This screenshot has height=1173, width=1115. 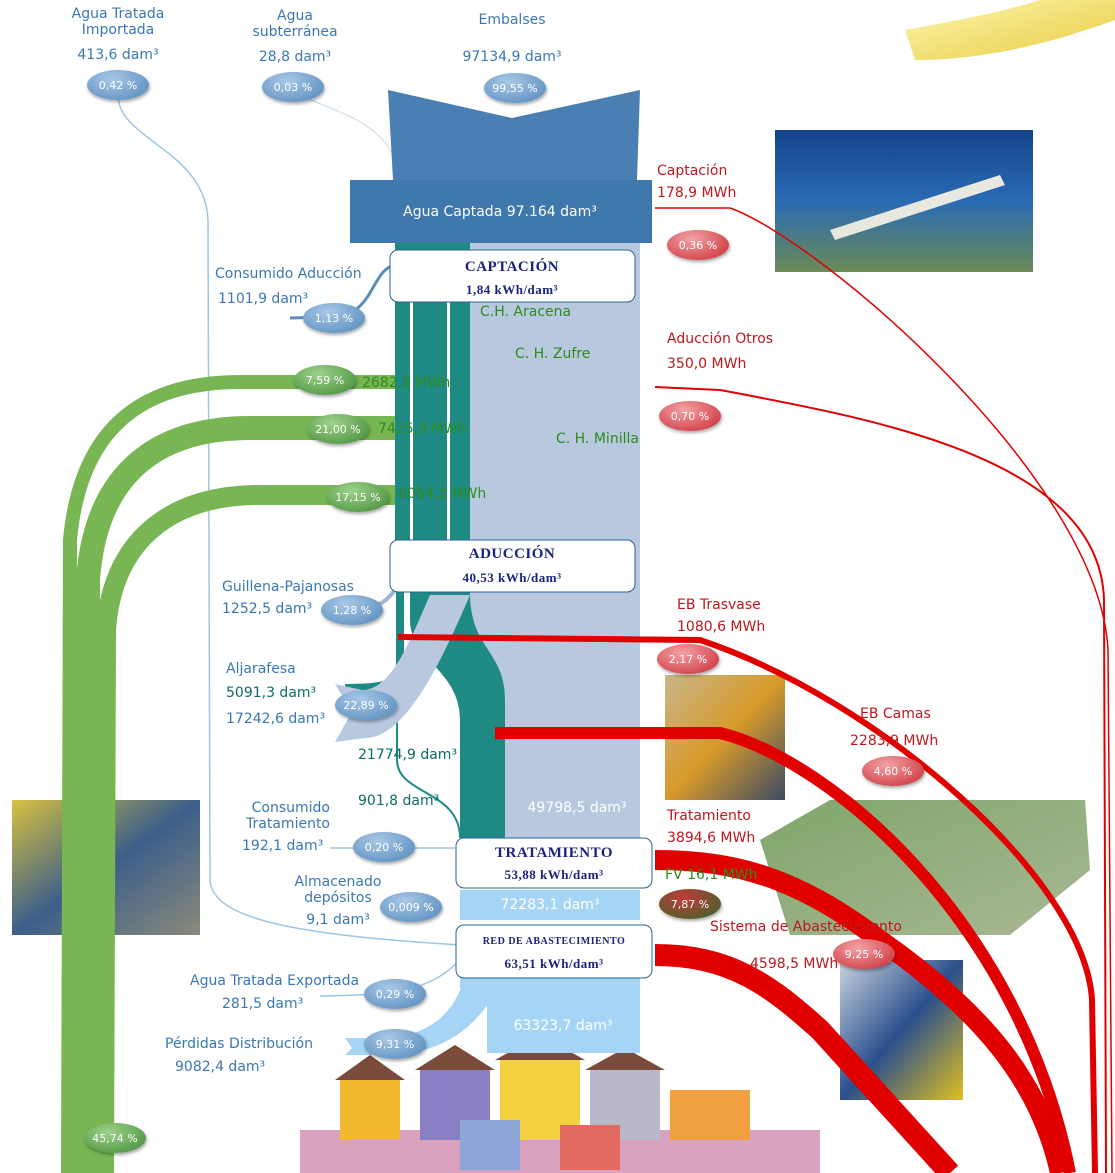 What do you see at coordinates (709, 816) in the screenshot?
I see `energy-name: Tratamiento` at bounding box center [709, 816].